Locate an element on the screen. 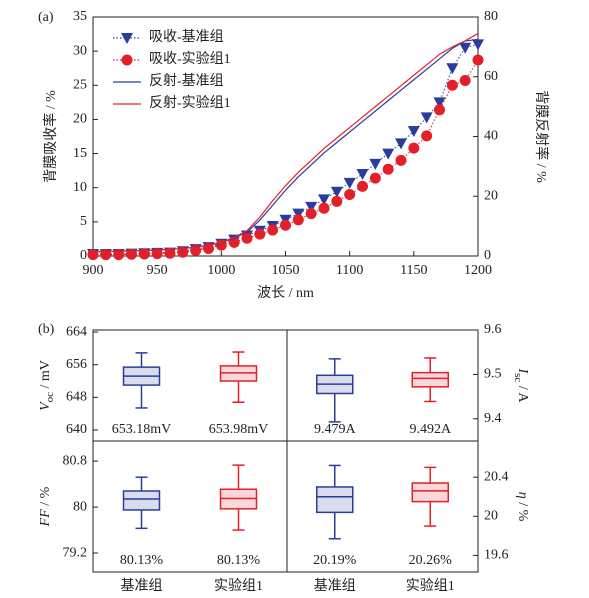  label-symbol: V is located at coordinates (45, 406).